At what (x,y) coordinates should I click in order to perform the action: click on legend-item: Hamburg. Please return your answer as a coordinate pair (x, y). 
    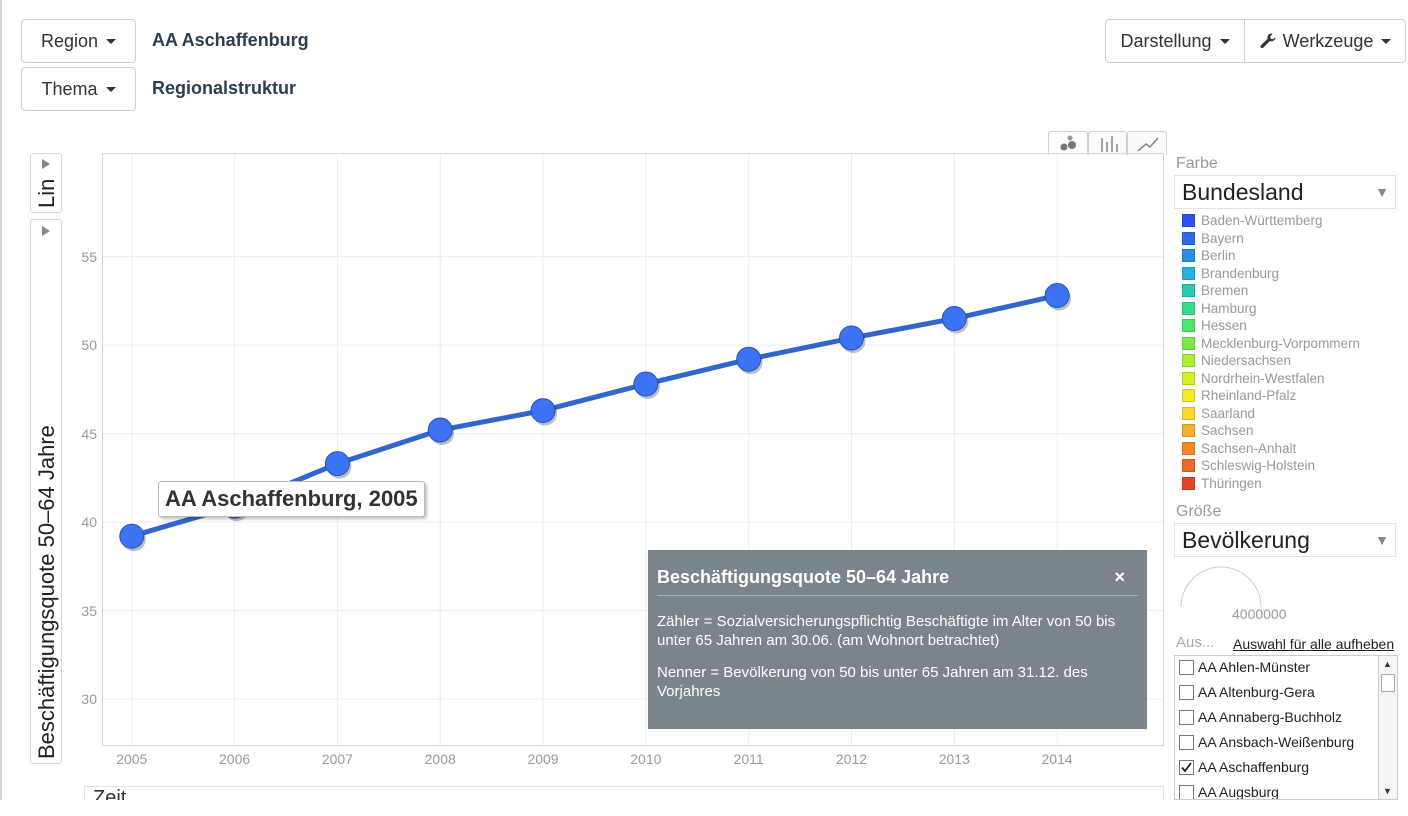
    Looking at the image, I should click on (1219, 308).